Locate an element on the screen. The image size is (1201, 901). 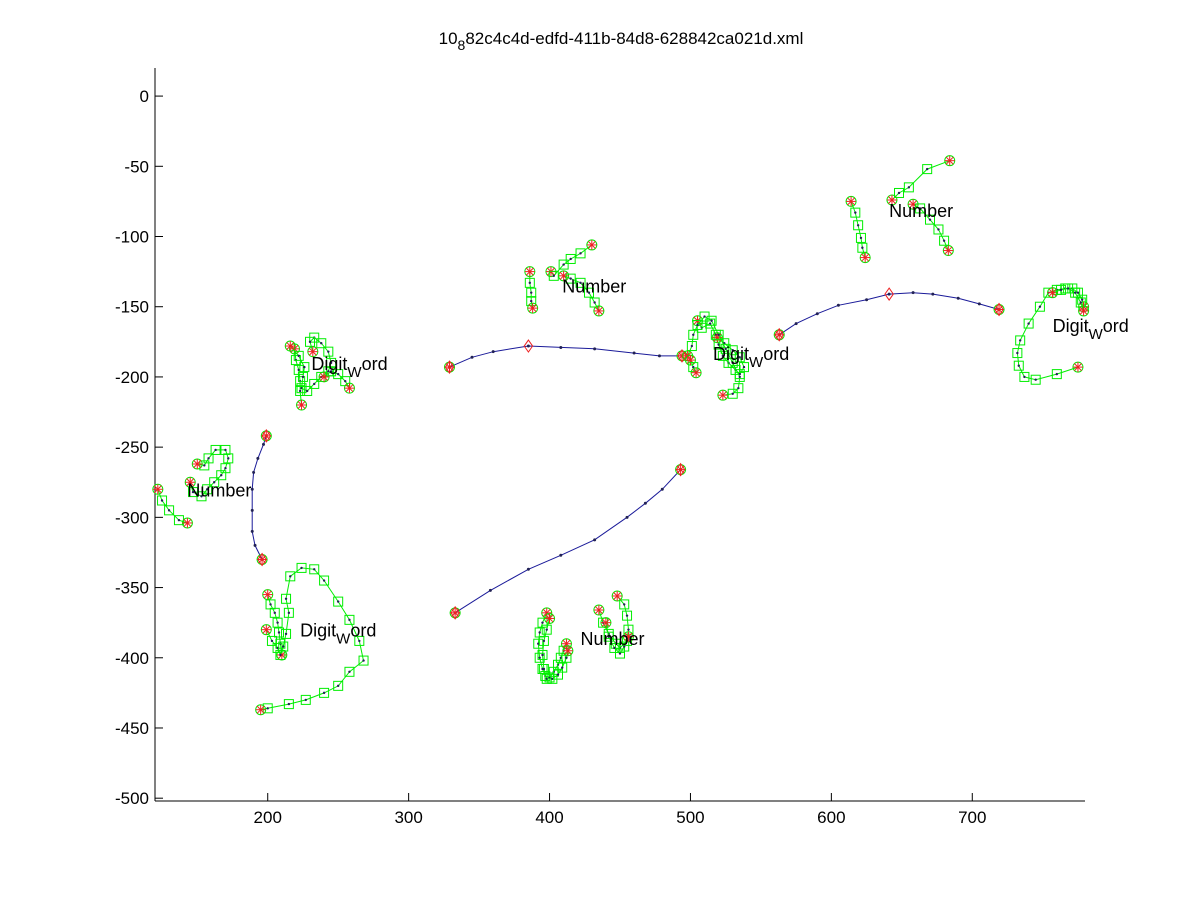
number-3-c is located at coordinates (614, 622).